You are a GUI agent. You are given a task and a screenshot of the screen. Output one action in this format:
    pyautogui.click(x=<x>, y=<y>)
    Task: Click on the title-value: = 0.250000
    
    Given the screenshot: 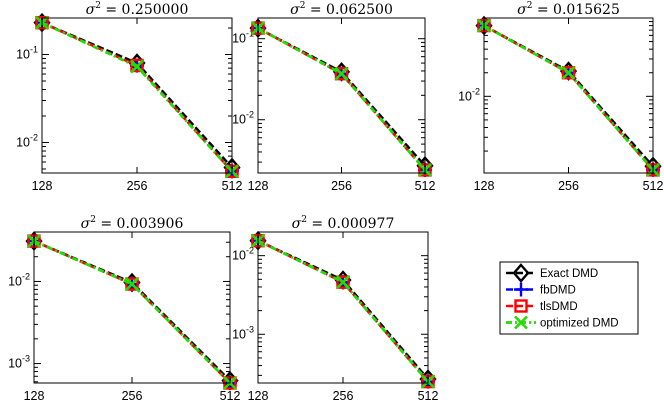 What is the action you would take?
    pyautogui.click(x=144, y=10)
    